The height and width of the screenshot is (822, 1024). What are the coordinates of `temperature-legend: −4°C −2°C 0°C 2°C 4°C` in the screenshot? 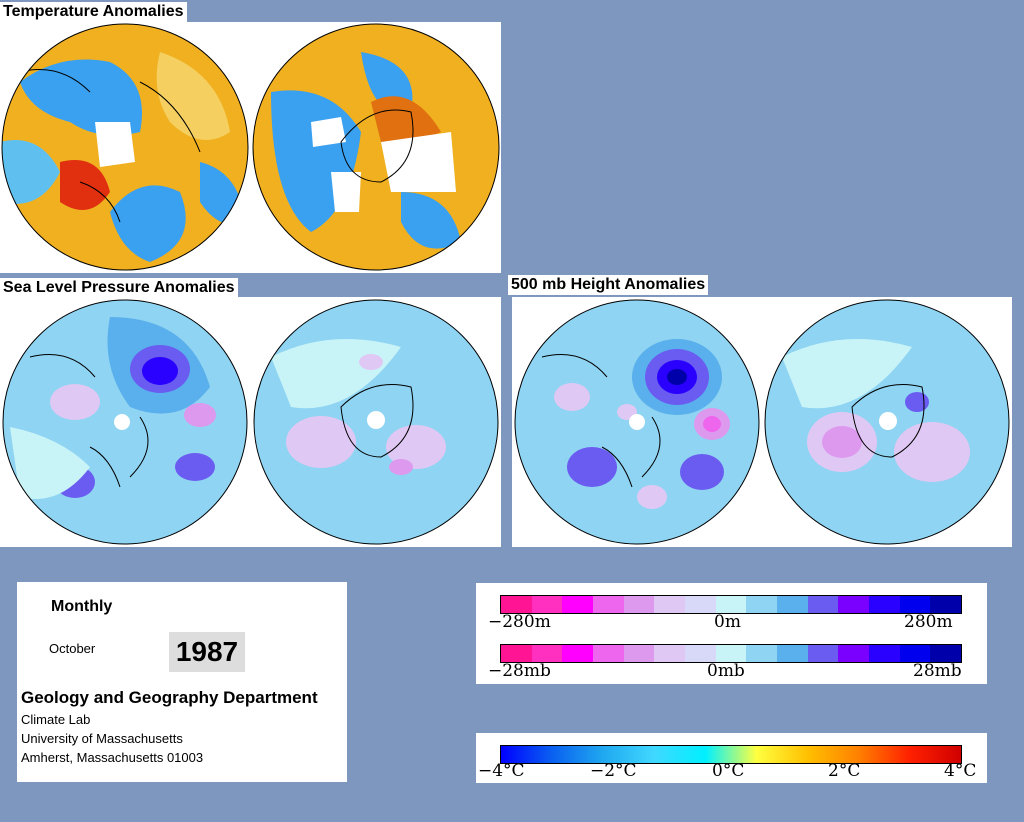 It's located at (731, 758).